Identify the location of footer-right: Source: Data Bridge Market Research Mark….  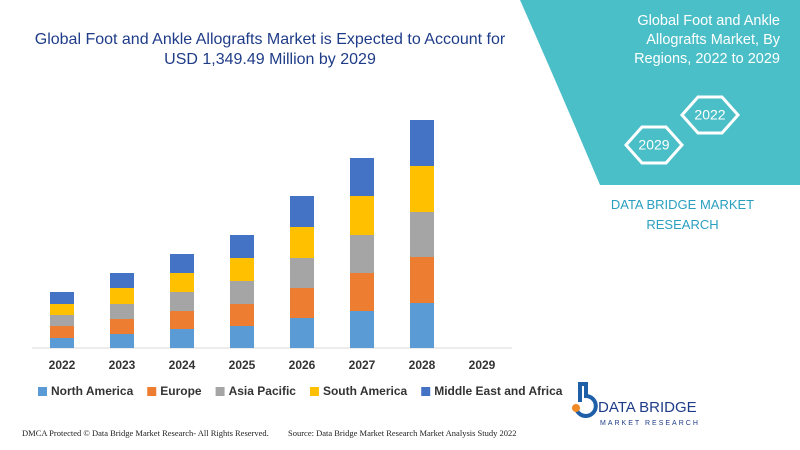
(402, 433).